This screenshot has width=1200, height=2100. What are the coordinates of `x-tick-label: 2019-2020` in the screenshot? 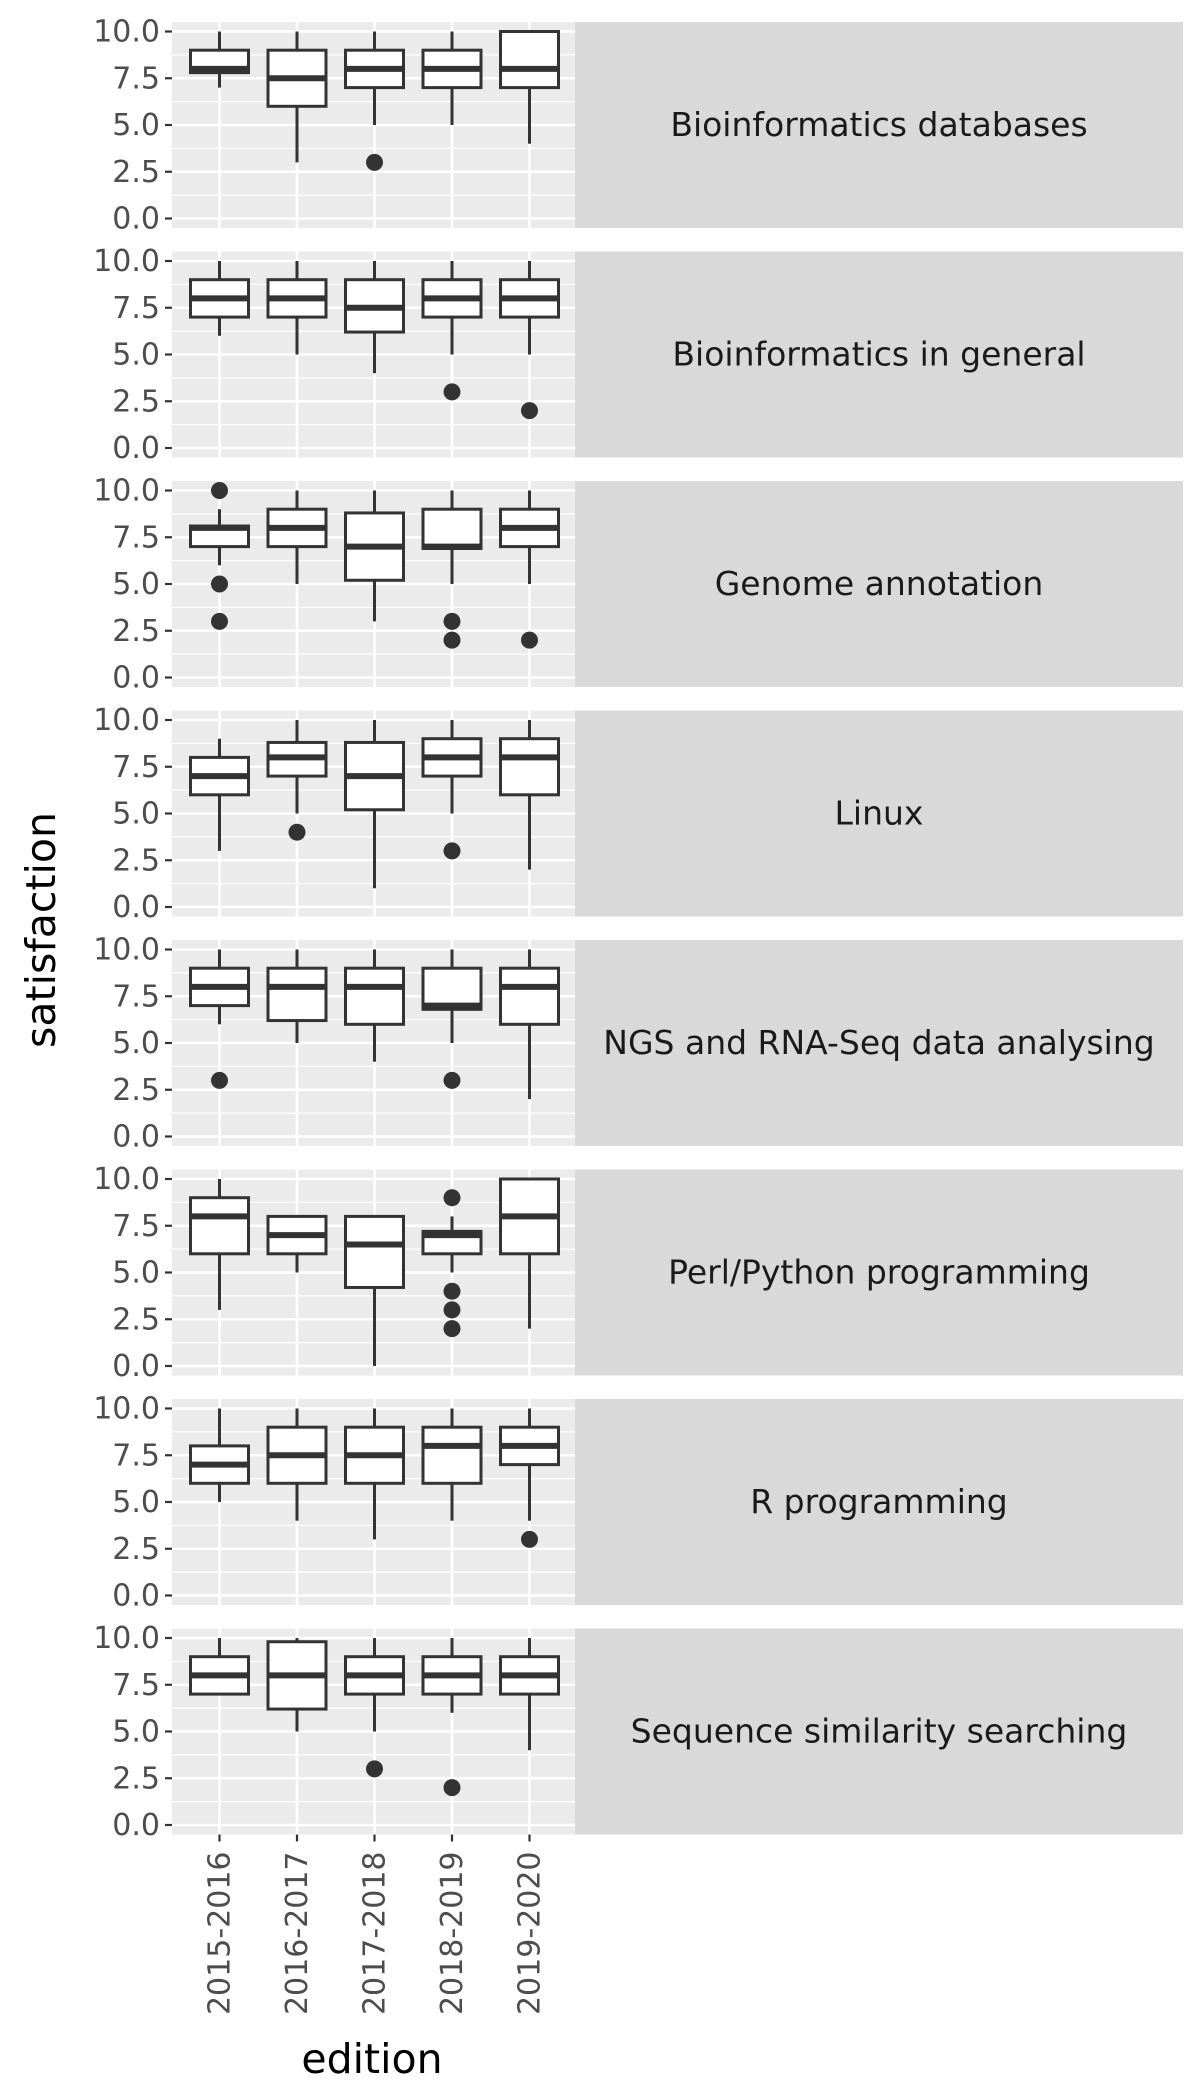 It's located at (530, 1934).